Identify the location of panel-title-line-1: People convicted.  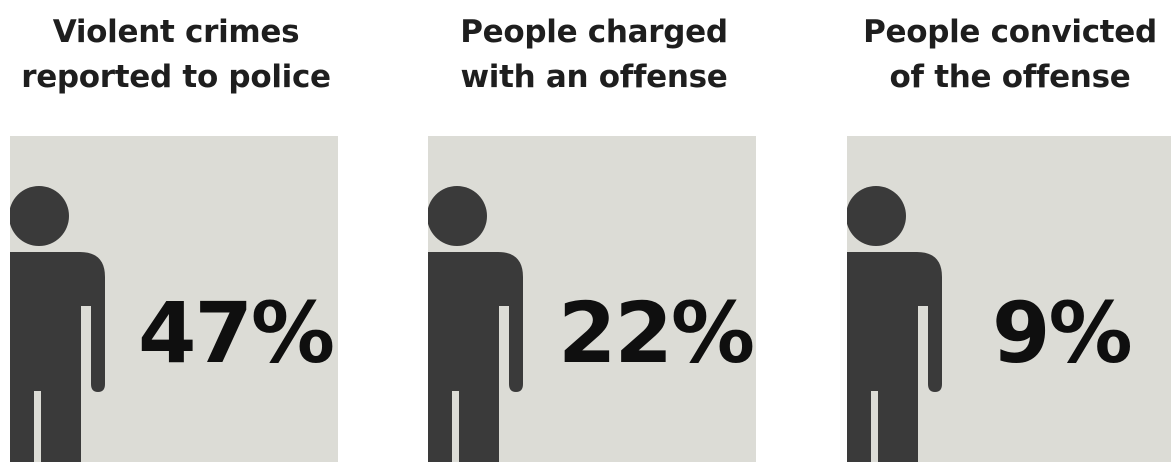
(1010, 32).